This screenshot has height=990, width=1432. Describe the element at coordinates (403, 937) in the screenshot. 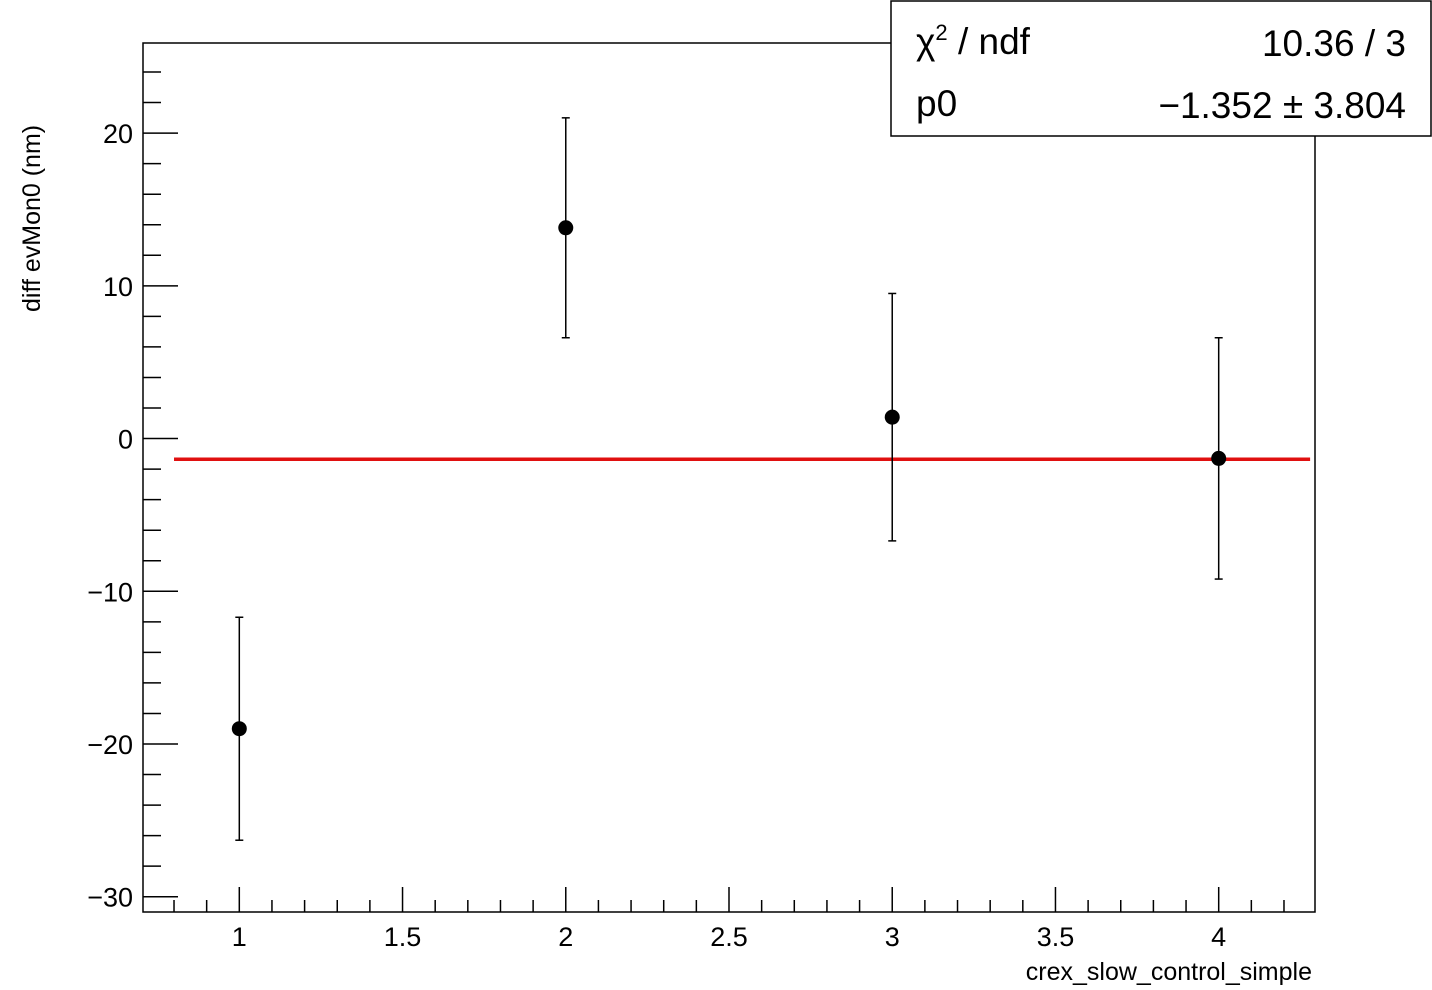

I see `x-tick-label: 1.5` at that location.